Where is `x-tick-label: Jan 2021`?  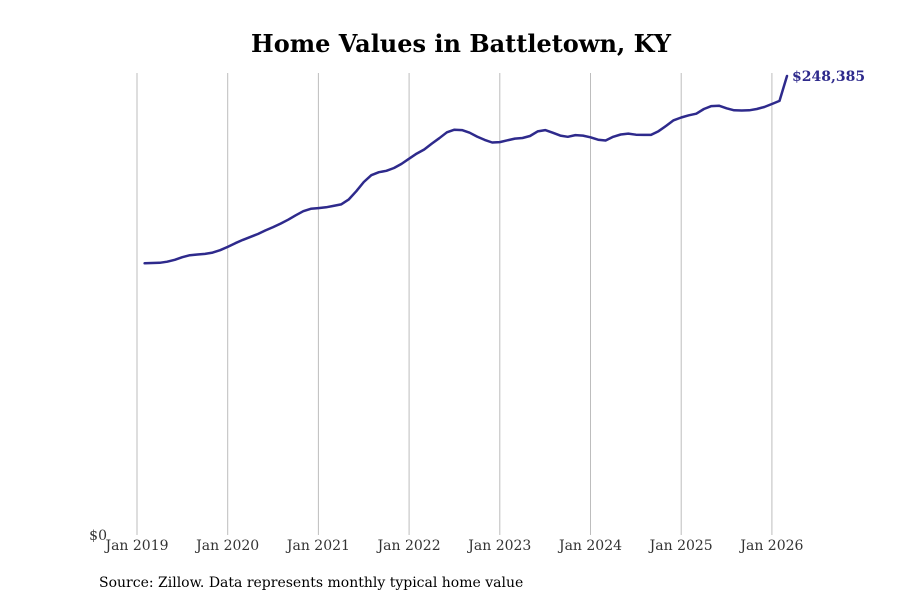
x-tick-label: Jan 2021 is located at coordinates (317, 546).